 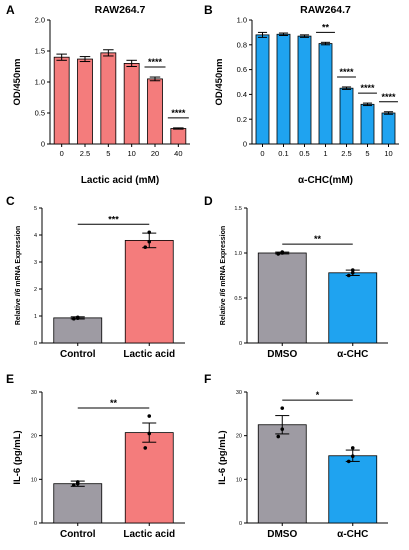 What do you see at coordinates (208, 10) in the screenshot?
I see `panel-letter: B` at bounding box center [208, 10].